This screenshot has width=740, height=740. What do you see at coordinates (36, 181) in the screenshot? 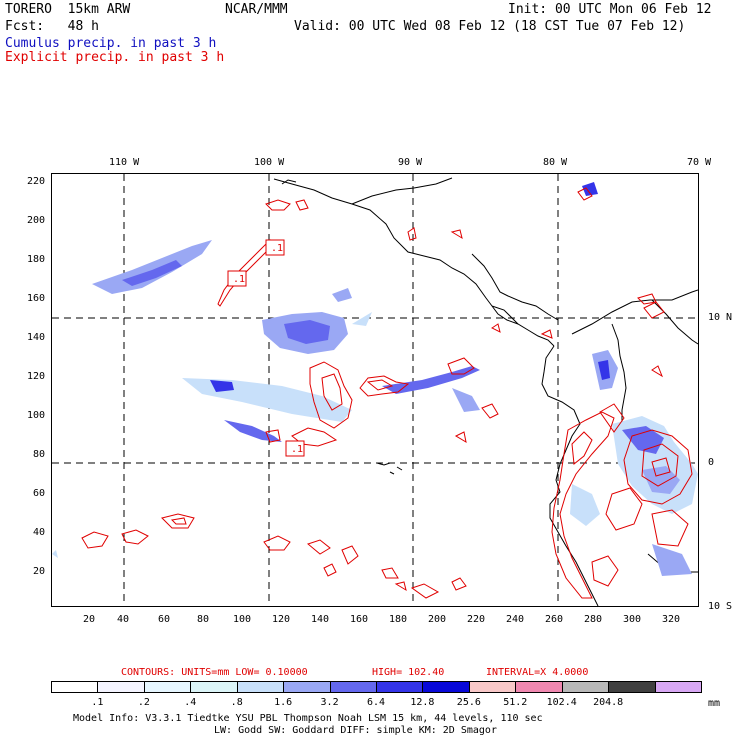
I see `y-tick-220: 220` at bounding box center [36, 181].